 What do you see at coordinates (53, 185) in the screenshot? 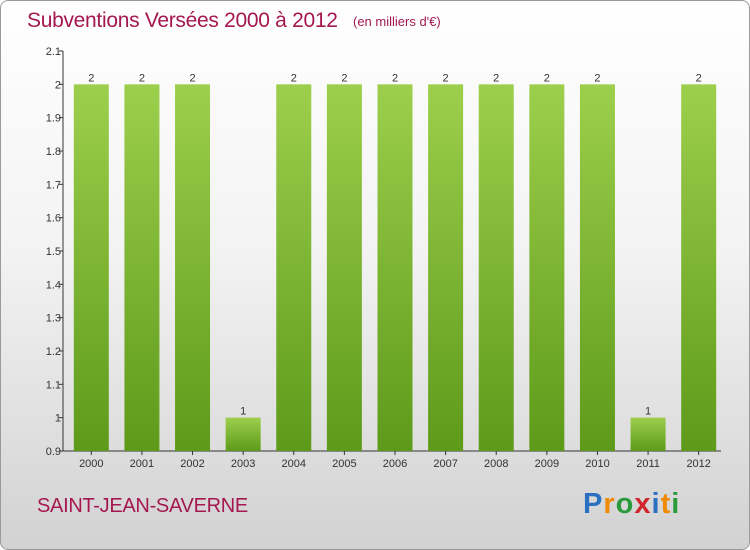
I see `y-tick-label: 1.7` at bounding box center [53, 185].